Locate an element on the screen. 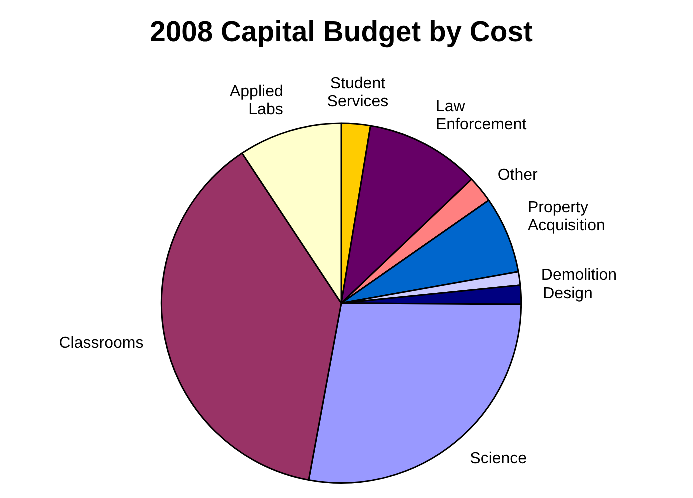 The image size is (693, 498). slice-label: Classrooms is located at coordinates (101, 343).